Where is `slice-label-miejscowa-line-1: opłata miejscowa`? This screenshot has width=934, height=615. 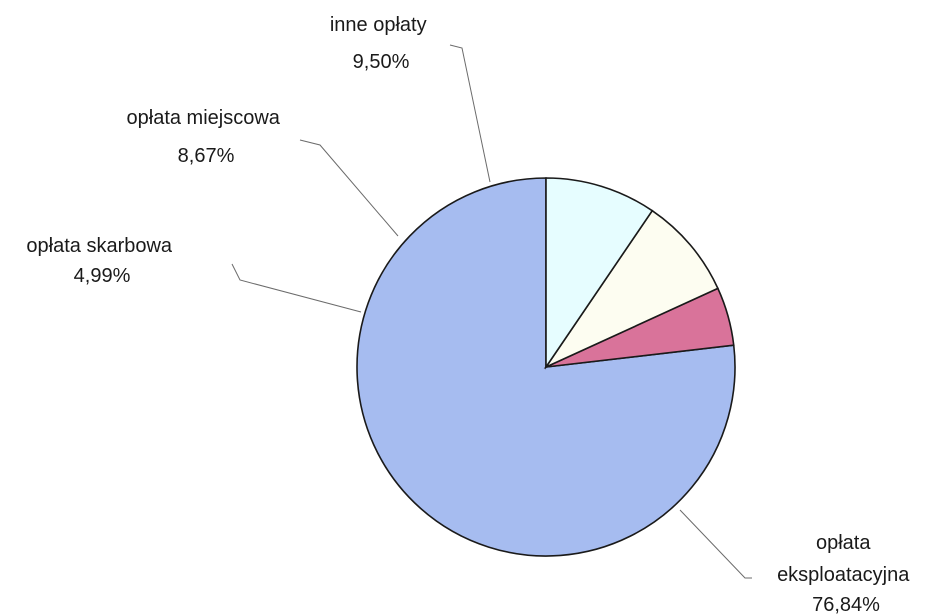
slice-label-miejscowa-line-1: opłata miejscowa is located at coordinates (204, 118).